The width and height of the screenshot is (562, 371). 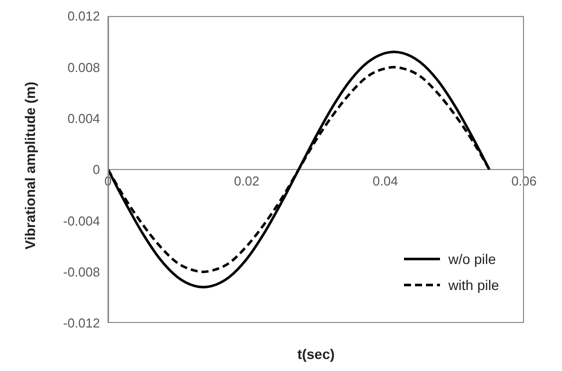 What do you see at coordinates (81, 272) in the screenshot?
I see `y-tick-label: -0.008` at bounding box center [81, 272].